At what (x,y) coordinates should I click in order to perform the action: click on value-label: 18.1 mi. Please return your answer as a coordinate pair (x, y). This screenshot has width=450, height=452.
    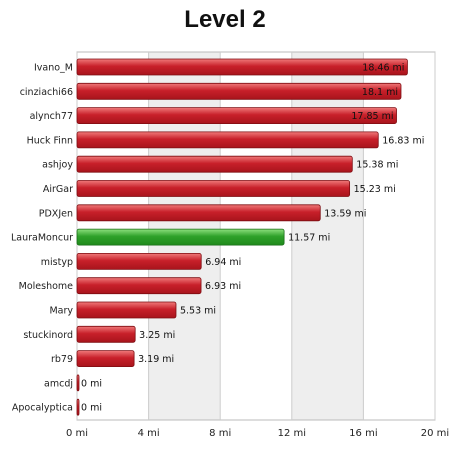
    Looking at the image, I should click on (380, 92).